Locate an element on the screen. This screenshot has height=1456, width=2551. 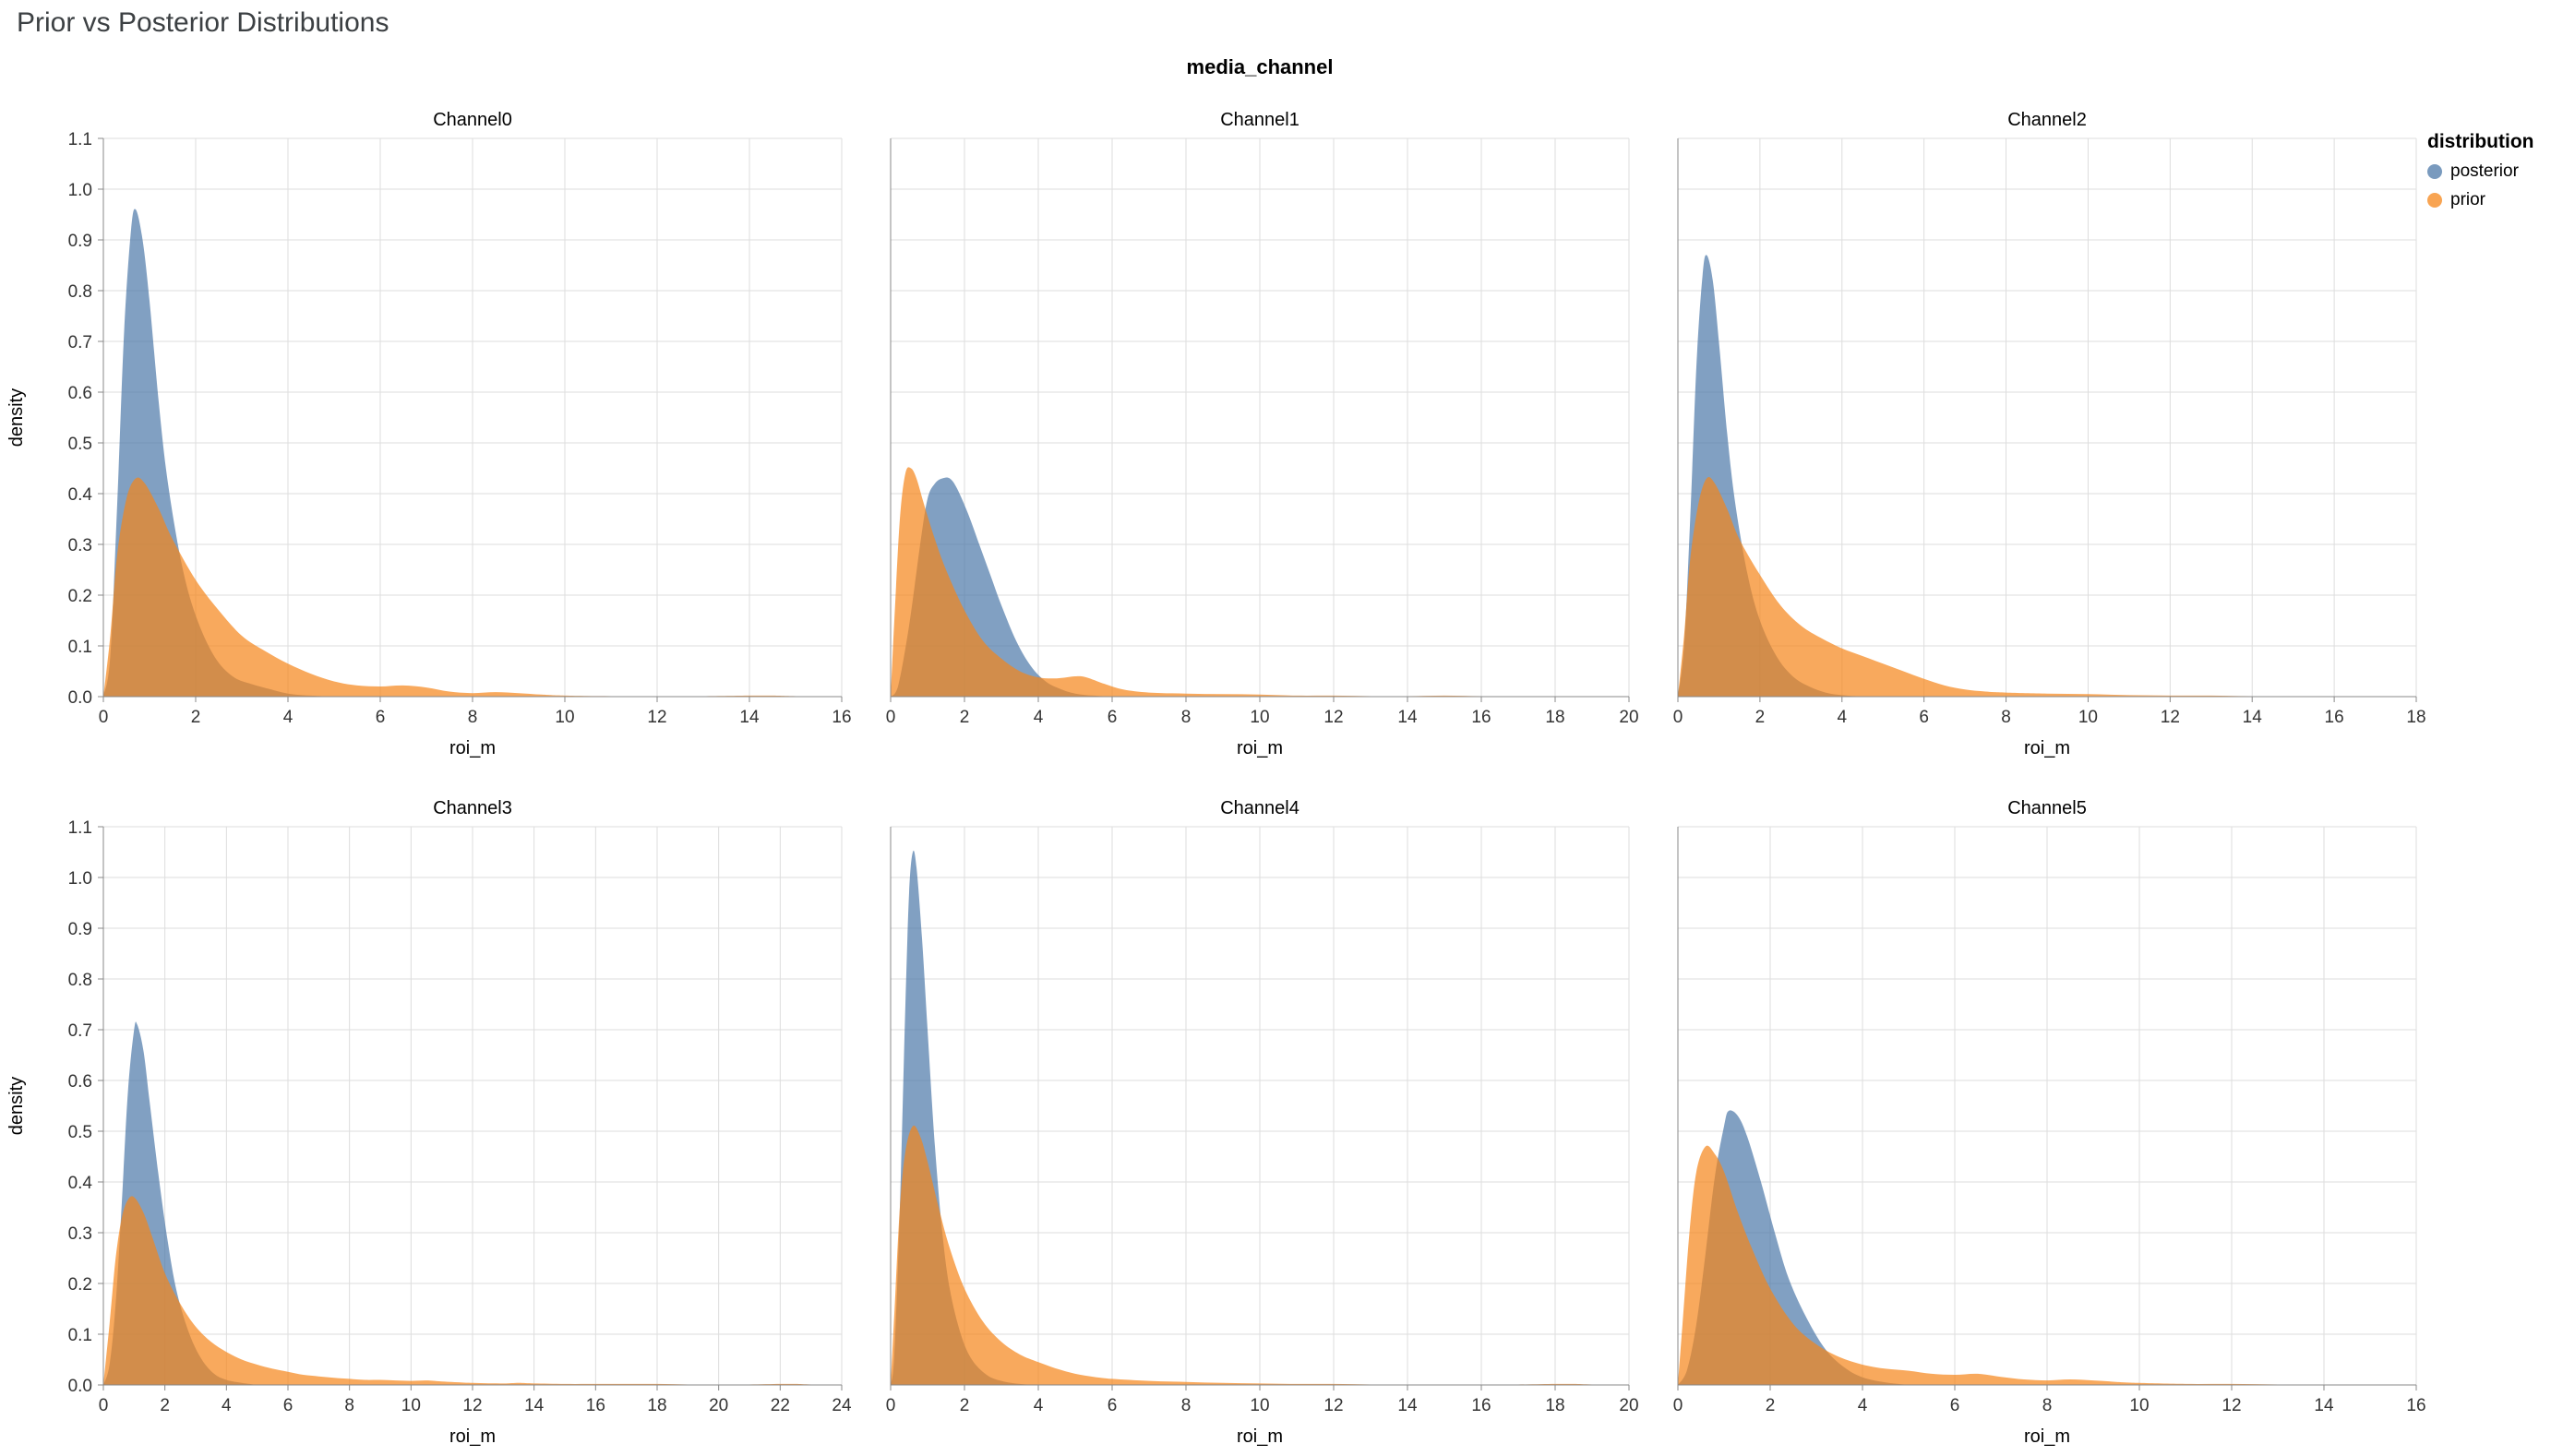
y-tick-label: 0.0 is located at coordinates (80, 1386).